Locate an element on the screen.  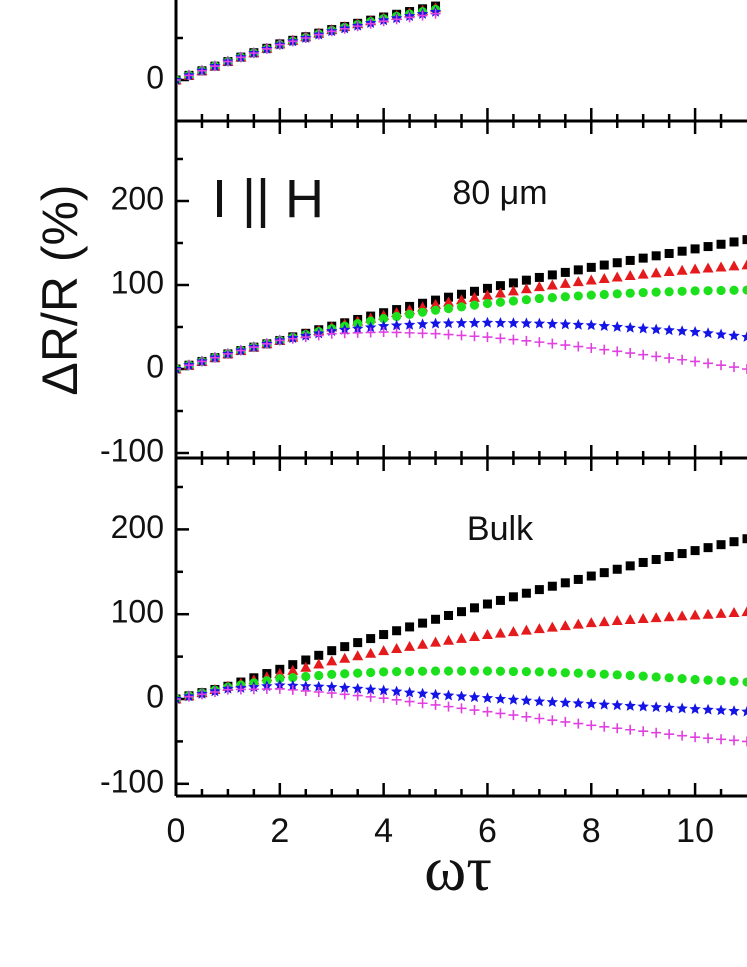
x-tick-label: 10 is located at coordinates (695, 831).